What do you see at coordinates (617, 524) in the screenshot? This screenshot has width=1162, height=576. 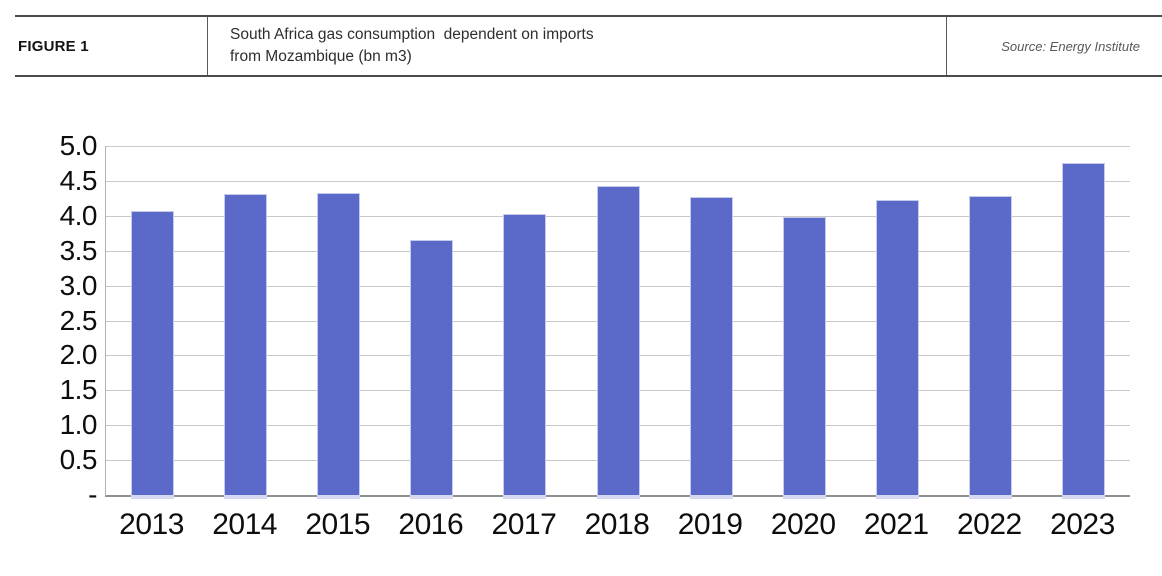 I see `x-axis-label-2018: 2018` at bounding box center [617, 524].